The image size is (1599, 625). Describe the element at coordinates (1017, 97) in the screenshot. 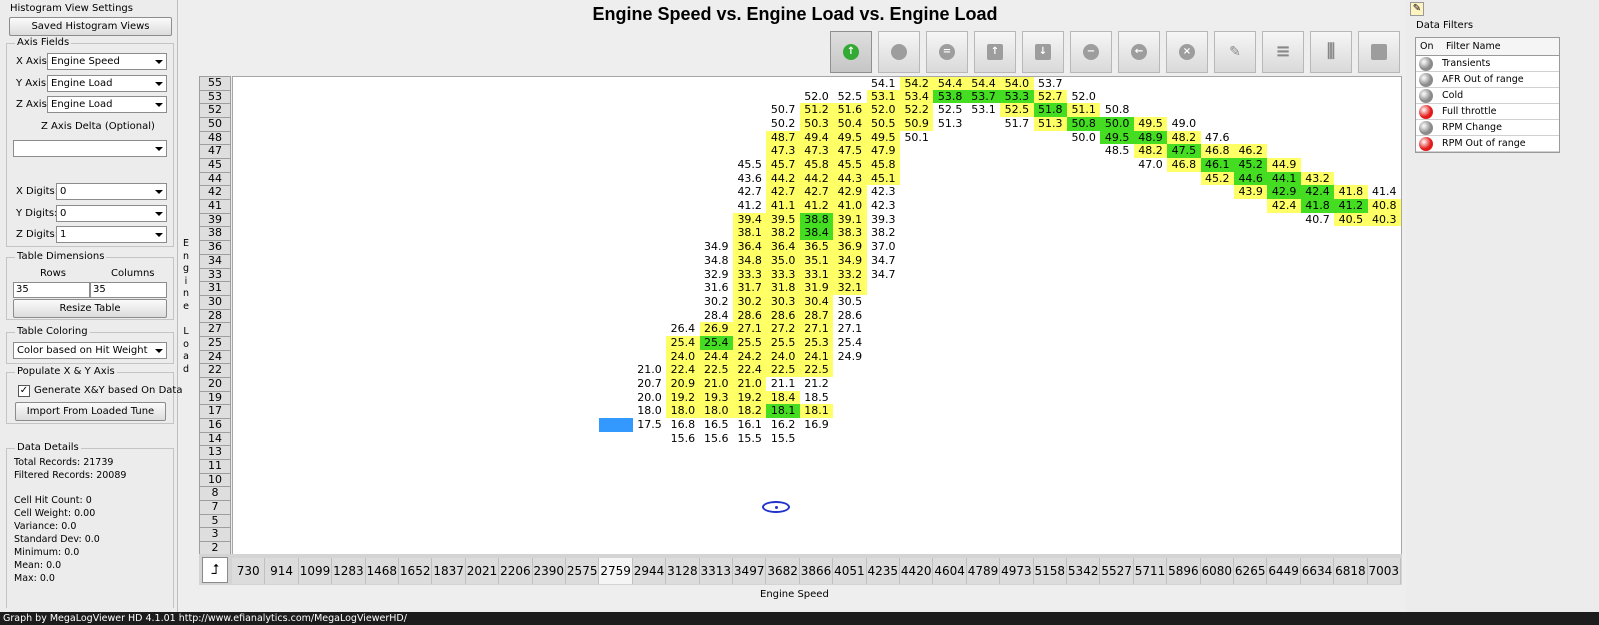

I see `table-cell: 53.3` at that location.